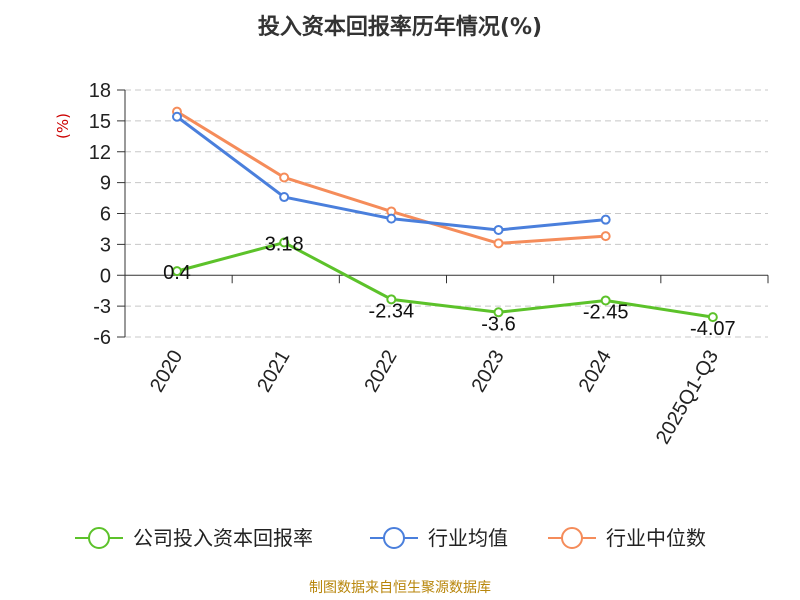 The width and height of the screenshot is (800, 600). I want to click on x-tick-label: 2024, so click(595, 372).